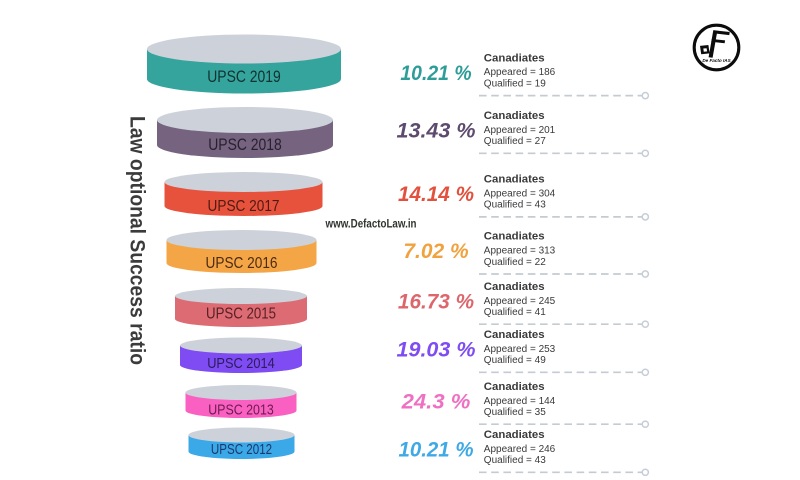 The height and width of the screenshot is (480, 800). I want to click on svg-text: Appeared = 253, so click(520, 349).